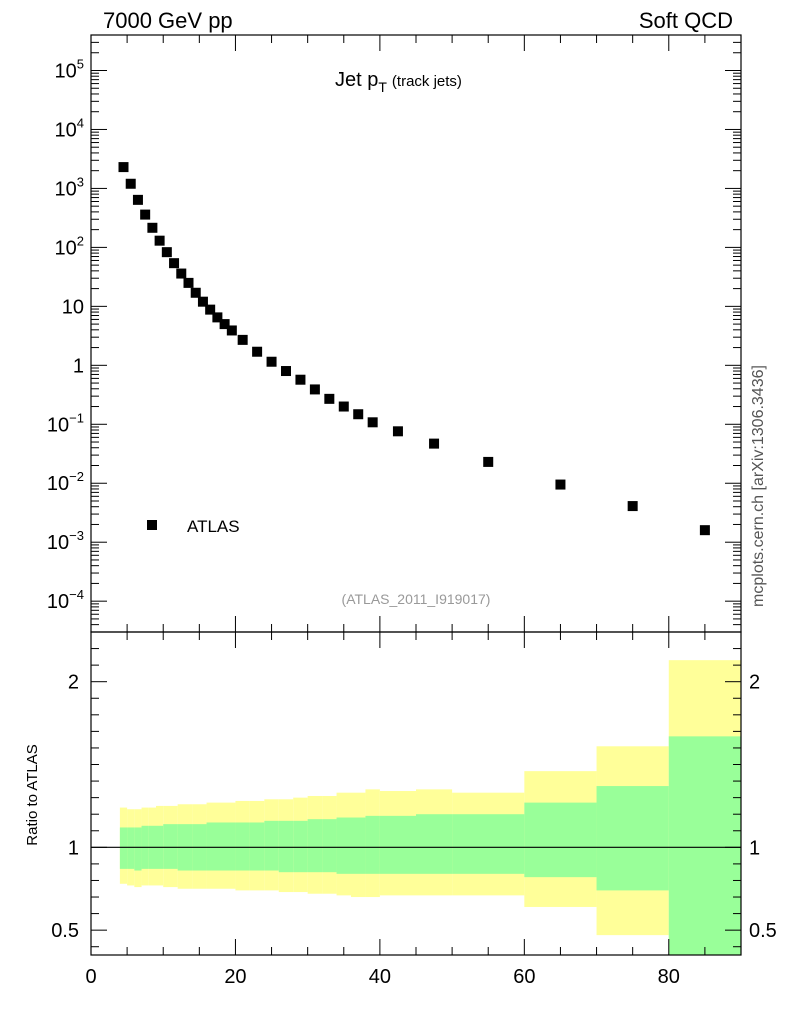 The width and height of the screenshot is (786, 1024). What do you see at coordinates (758, 486) in the screenshot?
I see `watermark-label: mcplots.cern.ch [arXiv:1306.3436]` at bounding box center [758, 486].